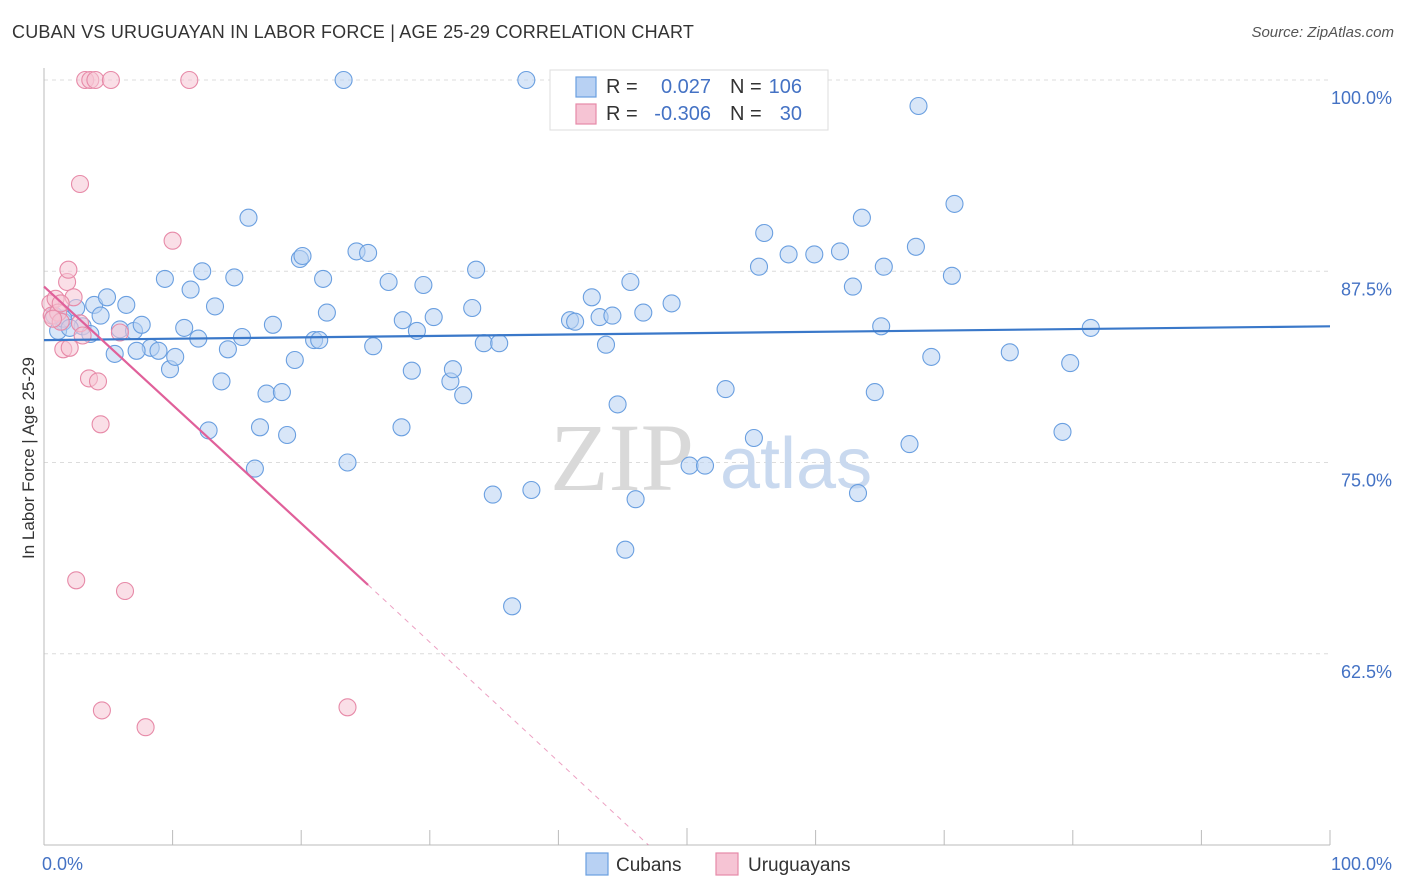  I want to click on source-credit: Source: ZipAtlas.com, so click(1322, 32).